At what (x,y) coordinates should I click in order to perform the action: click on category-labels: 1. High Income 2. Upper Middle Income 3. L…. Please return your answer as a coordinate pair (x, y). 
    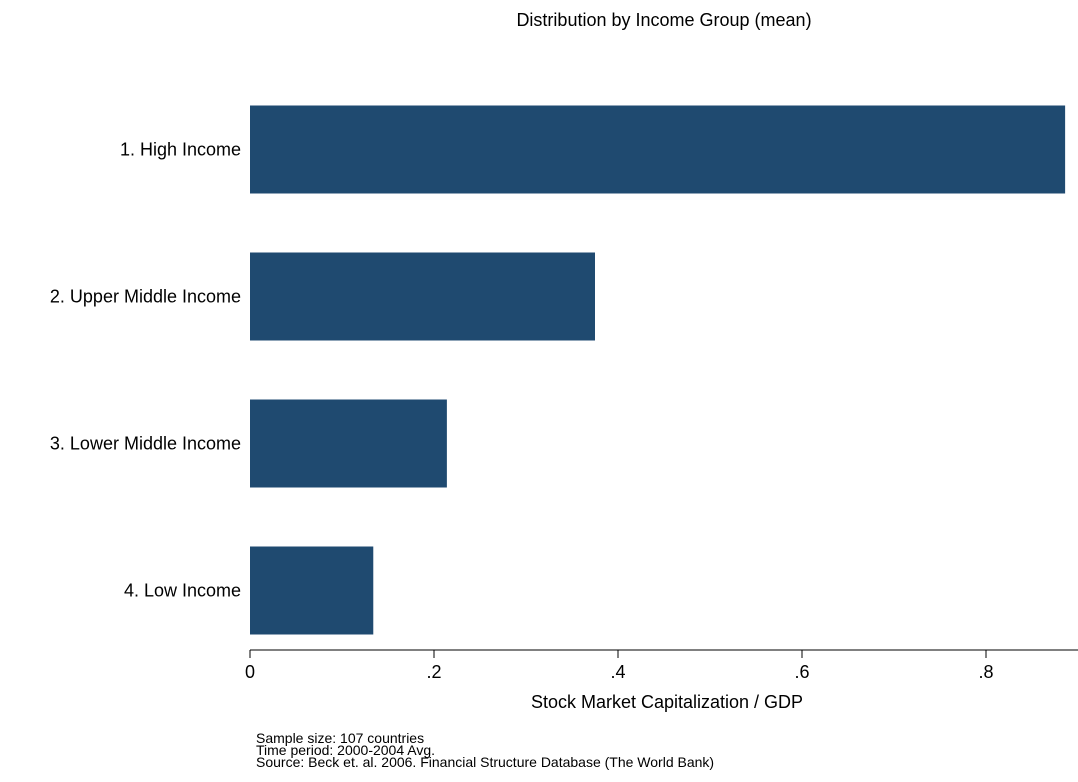
    Looking at the image, I should click on (145, 370).